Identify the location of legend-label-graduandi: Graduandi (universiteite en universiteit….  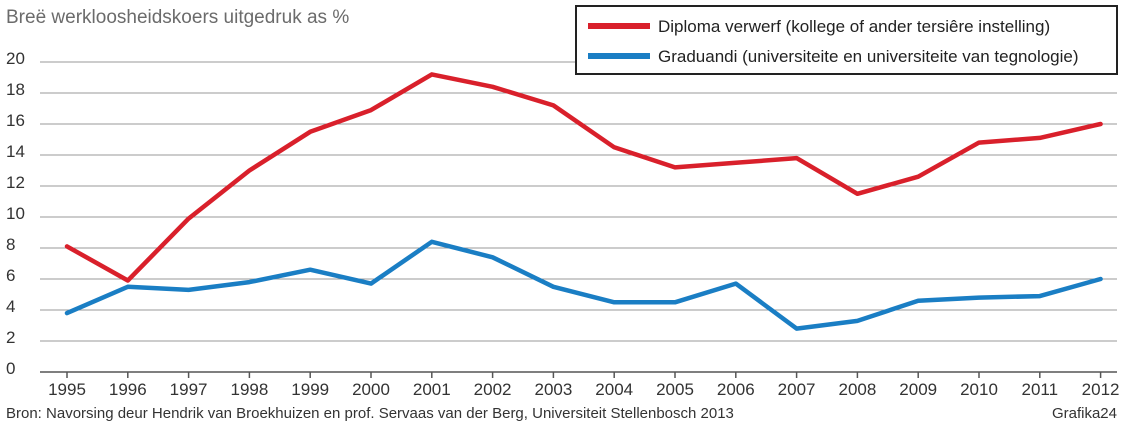
(868, 56).